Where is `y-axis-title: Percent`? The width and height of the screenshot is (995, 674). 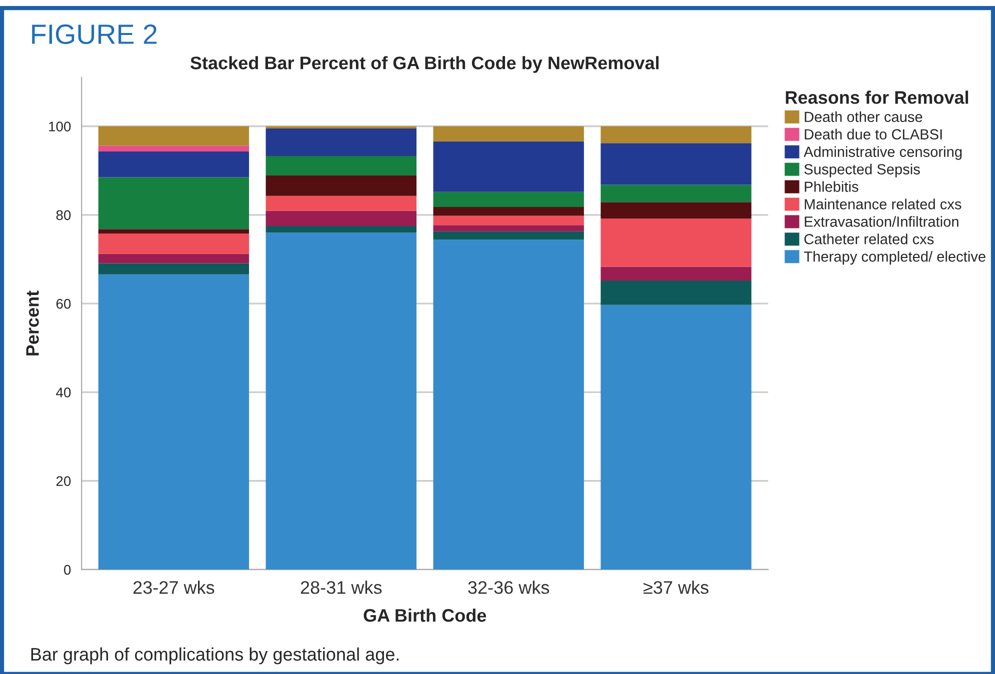 y-axis-title: Percent is located at coordinates (32, 323).